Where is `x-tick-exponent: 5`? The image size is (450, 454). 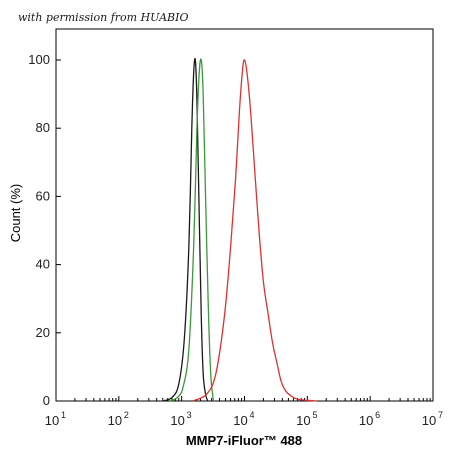
x-tick-exponent: 5 is located at coordinates (314, 415).